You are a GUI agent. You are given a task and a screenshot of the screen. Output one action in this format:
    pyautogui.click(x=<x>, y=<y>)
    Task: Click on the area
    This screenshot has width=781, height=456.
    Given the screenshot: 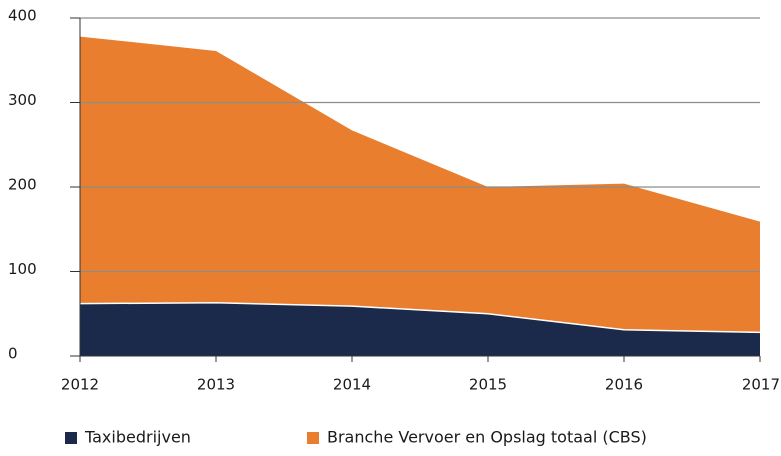 What is the action you would take?
    pyautogui.click(x=420, y=329)
    